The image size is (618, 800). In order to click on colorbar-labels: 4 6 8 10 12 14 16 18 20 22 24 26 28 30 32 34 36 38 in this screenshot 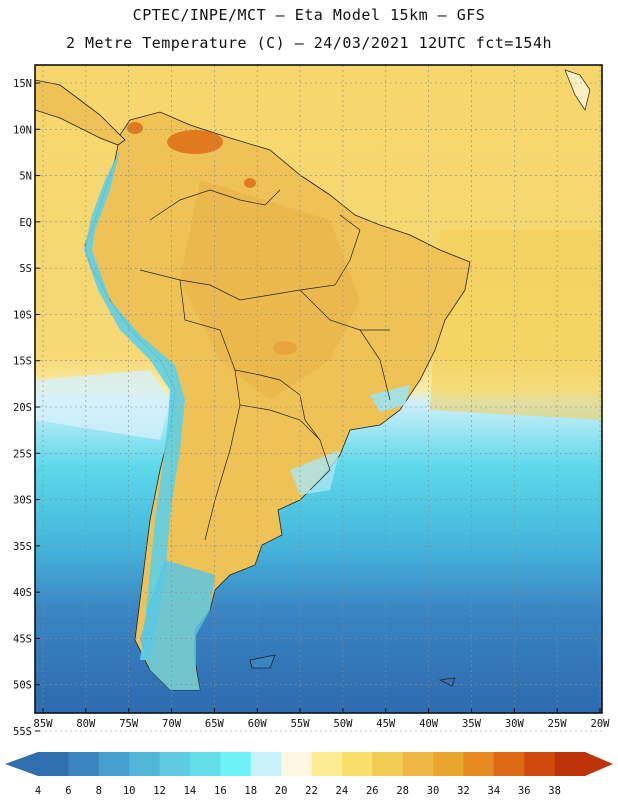, I will do `click(298, 791)`.